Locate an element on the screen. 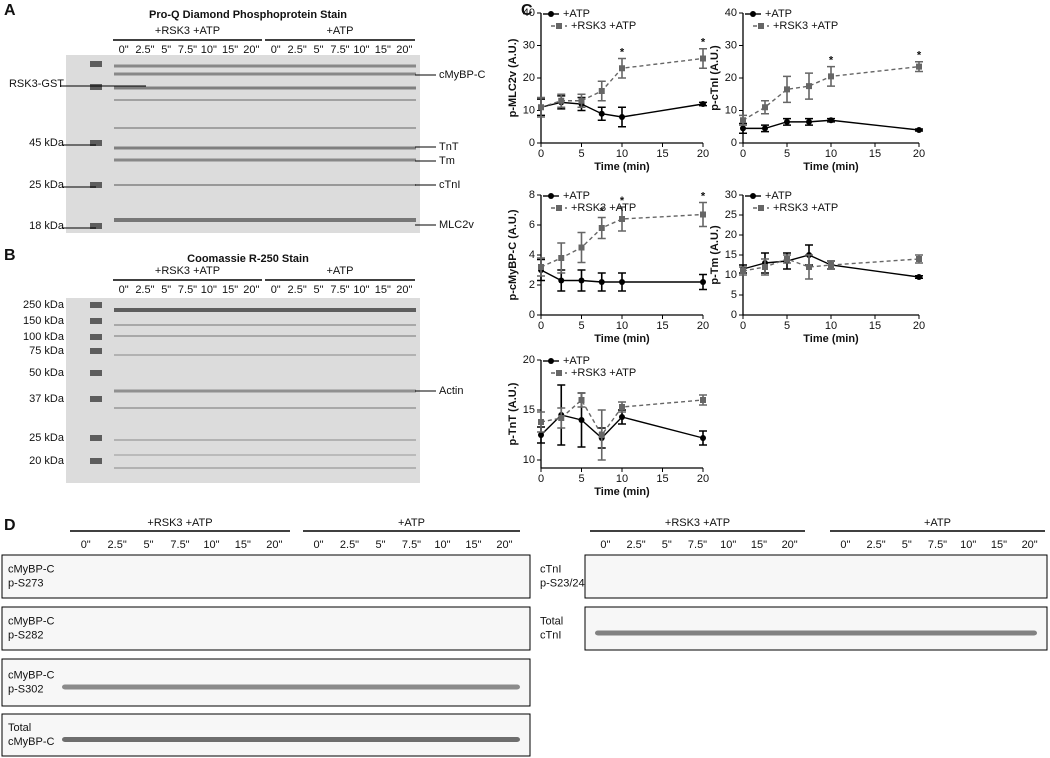 The width and height of the screenshot is (1050, 758). marker-label: 18 kDa is located at coordinates (47, 226).